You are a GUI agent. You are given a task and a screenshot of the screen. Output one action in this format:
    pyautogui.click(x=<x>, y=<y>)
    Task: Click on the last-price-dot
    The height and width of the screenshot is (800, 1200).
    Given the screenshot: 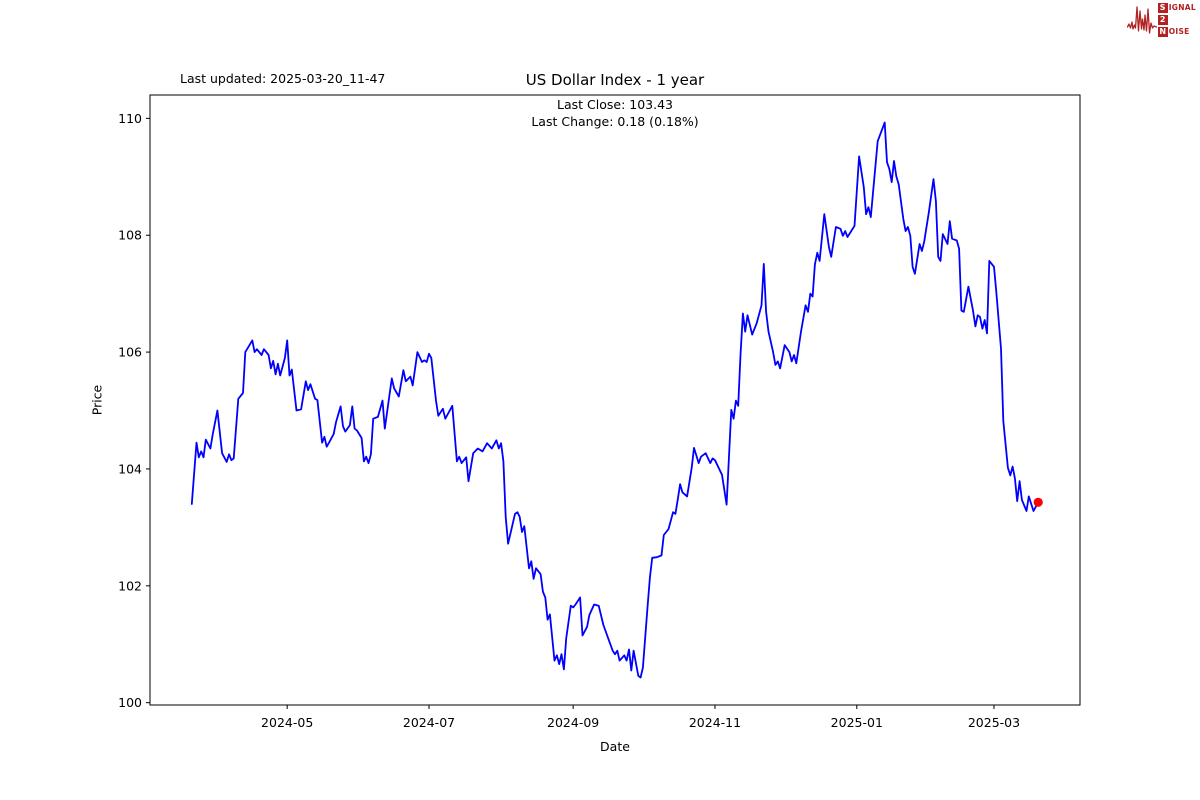 What is the action you would take?
    pyautogui.click(x=1038, y=502)
    